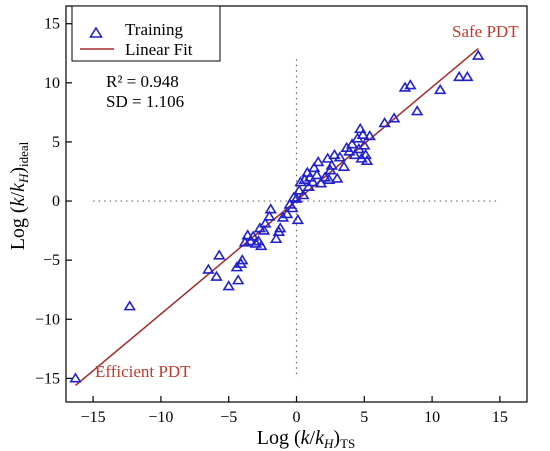 Image resolution: width=550 pixels, height=451 pixels. What do you see at coordinates (159, 49) in the screenshot?
I see `legend-fit-label: Linear Fit` at bounding box center [159, 49].